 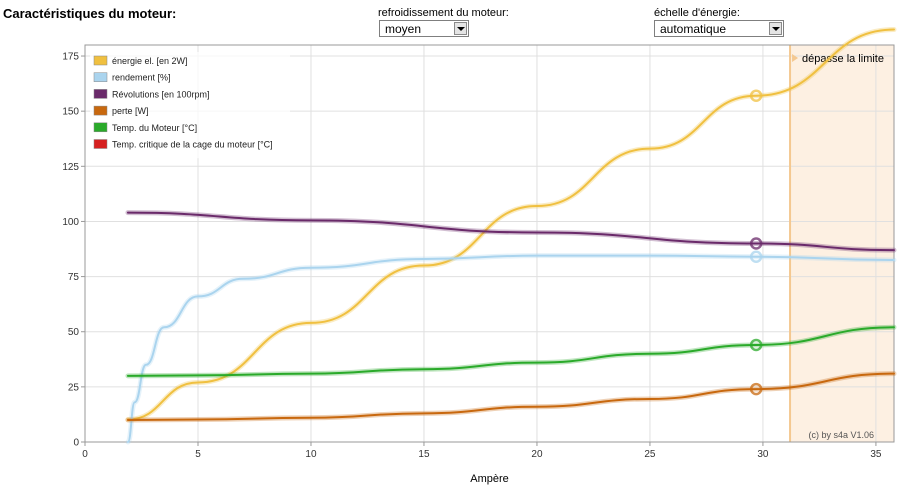 What do you see at coordinates (90, 13) in the screenshot?
I see `page-title: Caractéristiques du moteur:` at bounding box center [90, 13].